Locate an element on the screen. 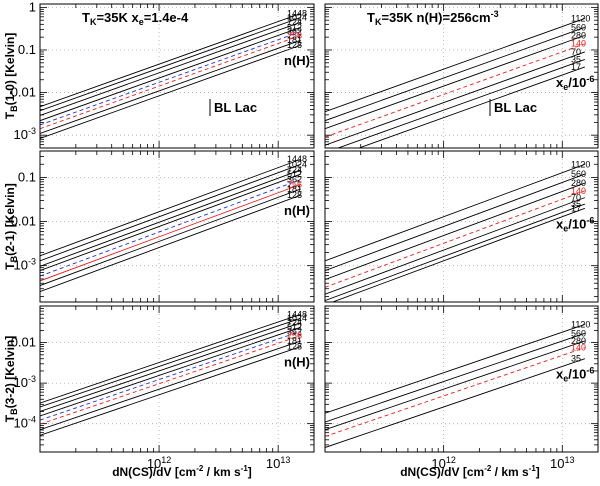  series-label: 256 is located at coordinates (294, 184).